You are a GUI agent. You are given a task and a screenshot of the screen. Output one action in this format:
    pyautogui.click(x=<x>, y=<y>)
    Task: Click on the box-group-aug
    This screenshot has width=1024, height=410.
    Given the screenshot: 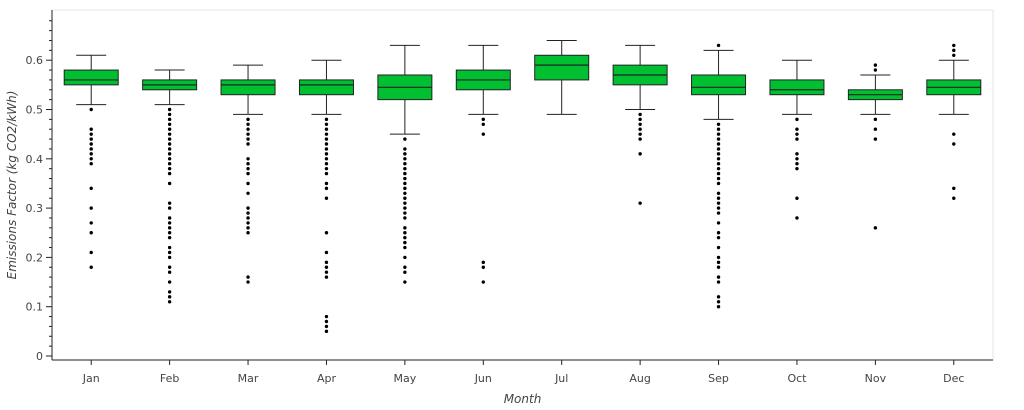 What is the action you would take?
    pyautogui.click(x=640, y=124)
    